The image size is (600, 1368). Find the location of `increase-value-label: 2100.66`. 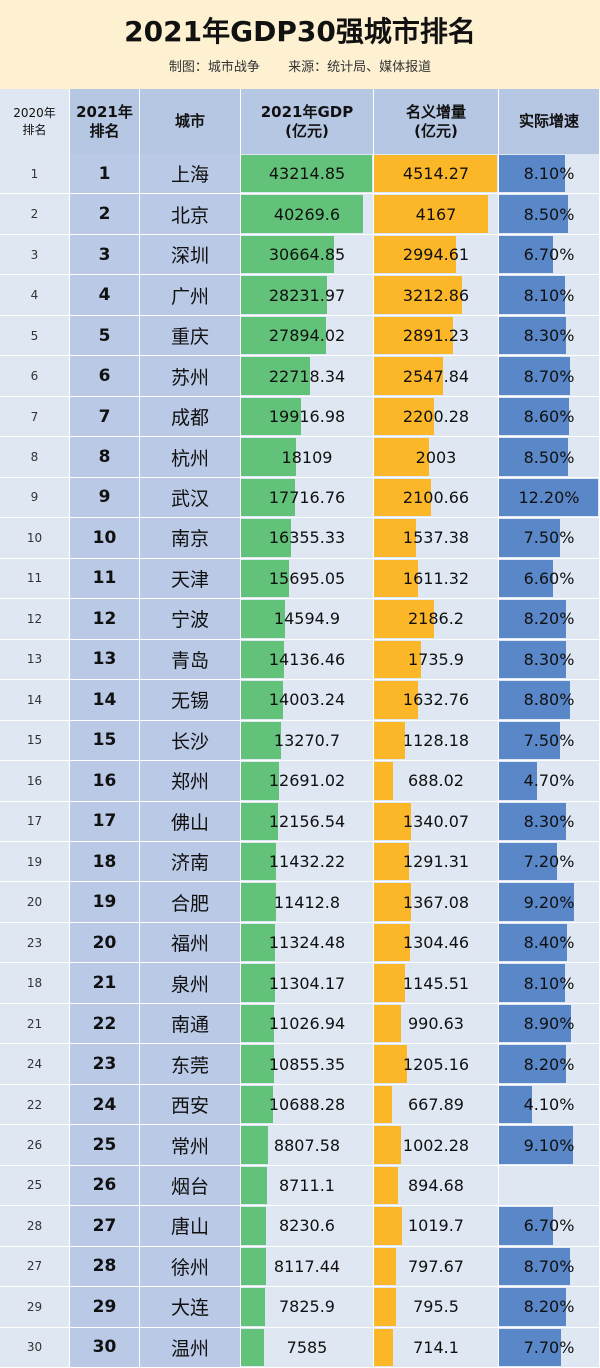

increase-value-label: 2100.66 is located at coordinates (436, 497).